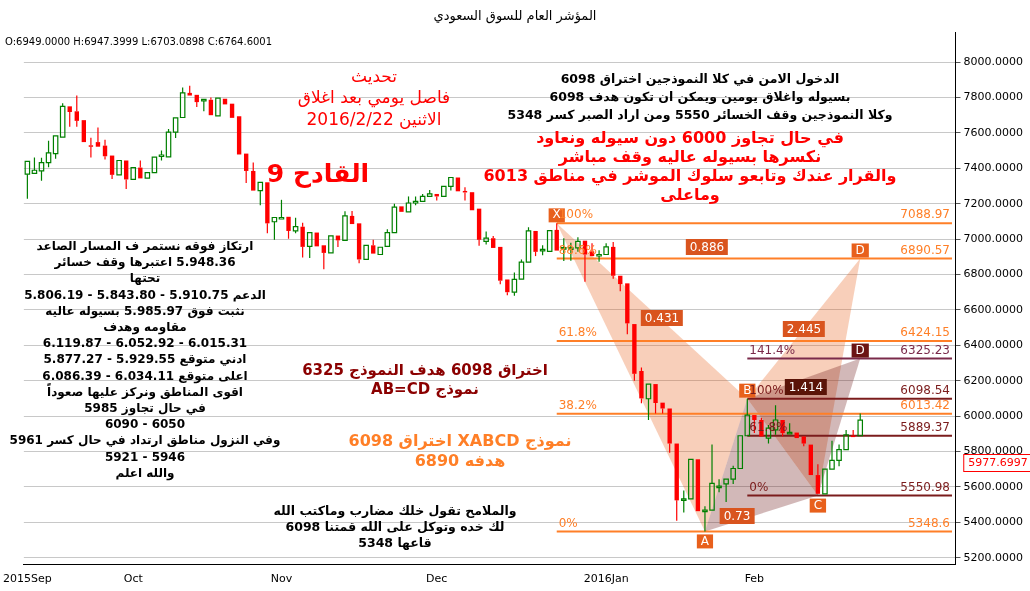  What do you see at coordinates (806, 387) in the screenshot?
I see `annotation: 1.414` at bounding box center [806, 387].